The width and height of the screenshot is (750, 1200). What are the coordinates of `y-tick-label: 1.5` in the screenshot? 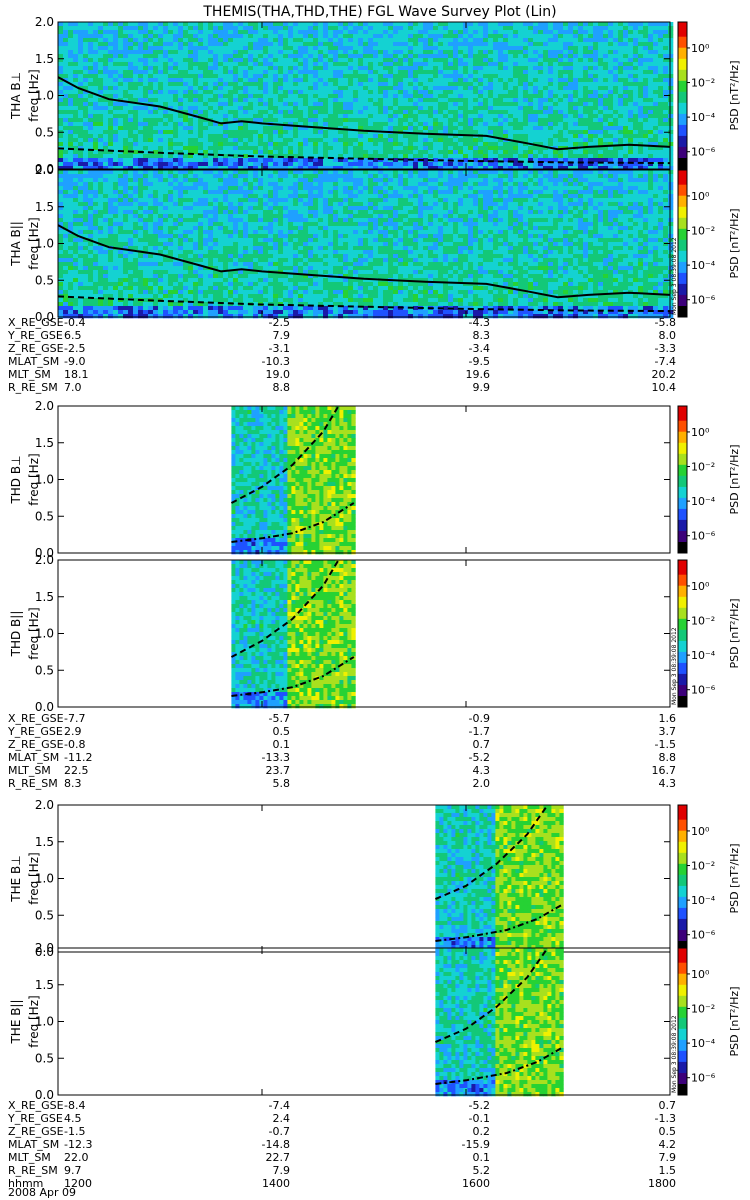 It's located at (44, 59).